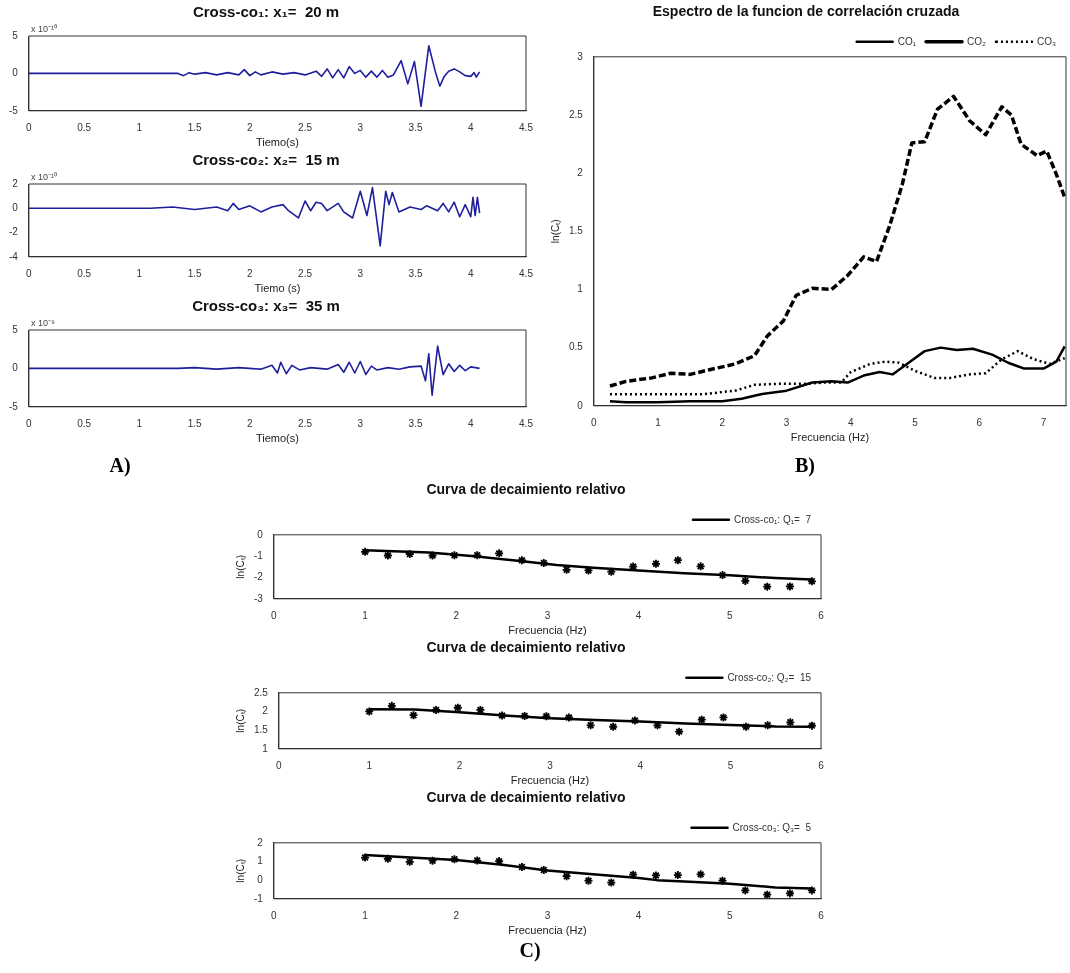 The image size is (1070, 973). Describe the element at coordinates (730, 765) in the screenshot. I see `x-tick-label: 5` at that location.